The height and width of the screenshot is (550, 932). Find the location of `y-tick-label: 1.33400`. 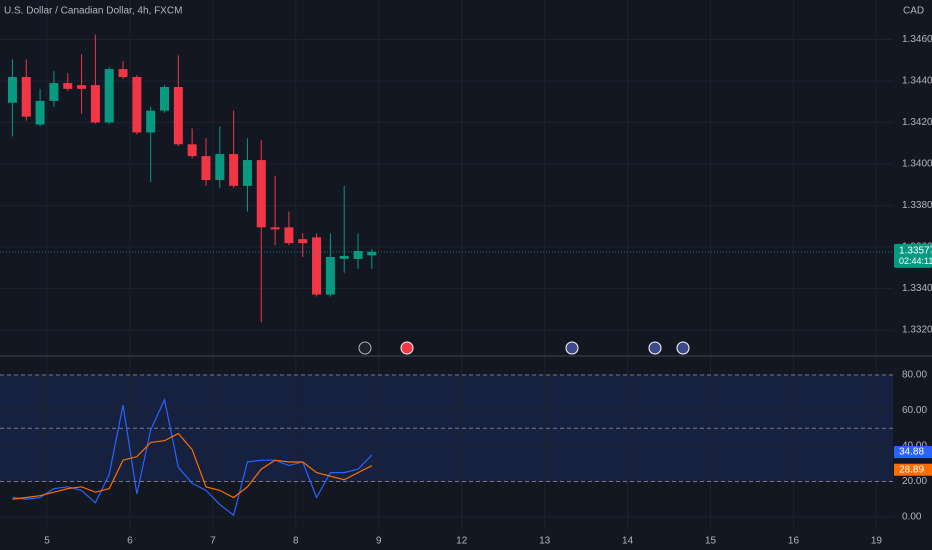

y-tick-label: 1.33400 is located at coordinates (917, 288).